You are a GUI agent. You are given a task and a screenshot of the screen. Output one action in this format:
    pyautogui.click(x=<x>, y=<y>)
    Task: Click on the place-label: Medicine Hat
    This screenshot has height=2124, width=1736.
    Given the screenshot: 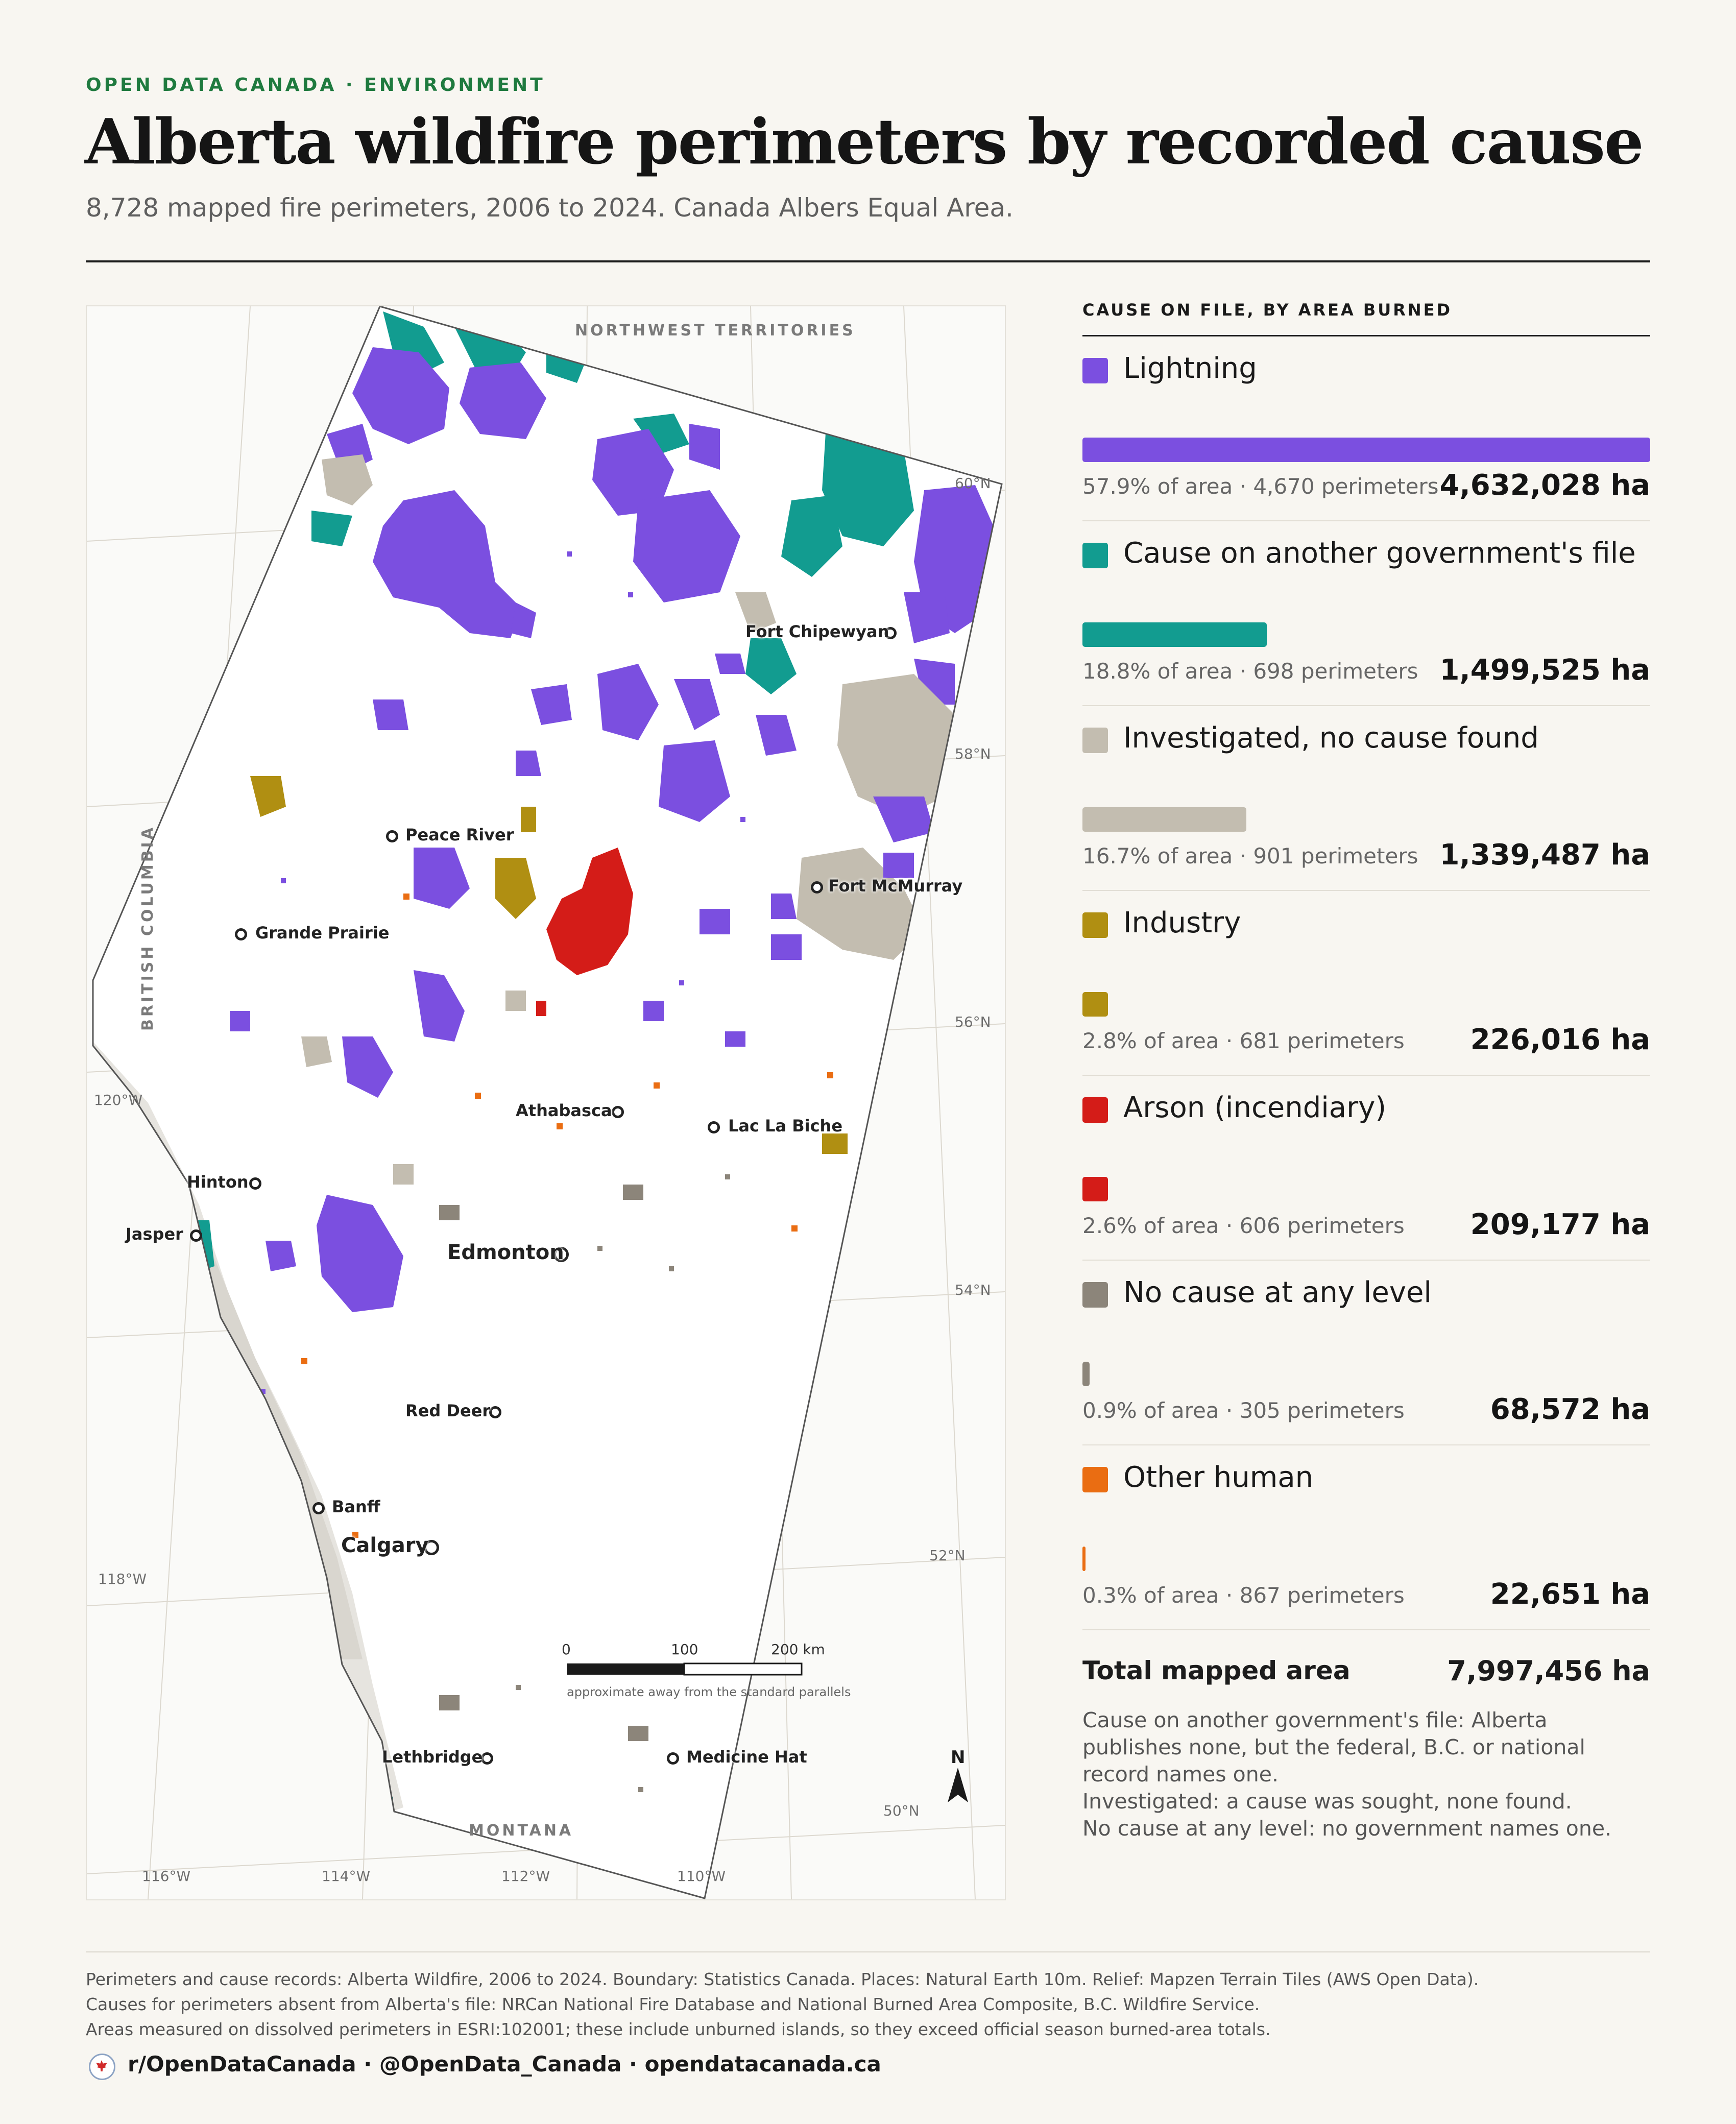 What is the action you would take?
    pyautogui.click(x=747, y=1757)
    